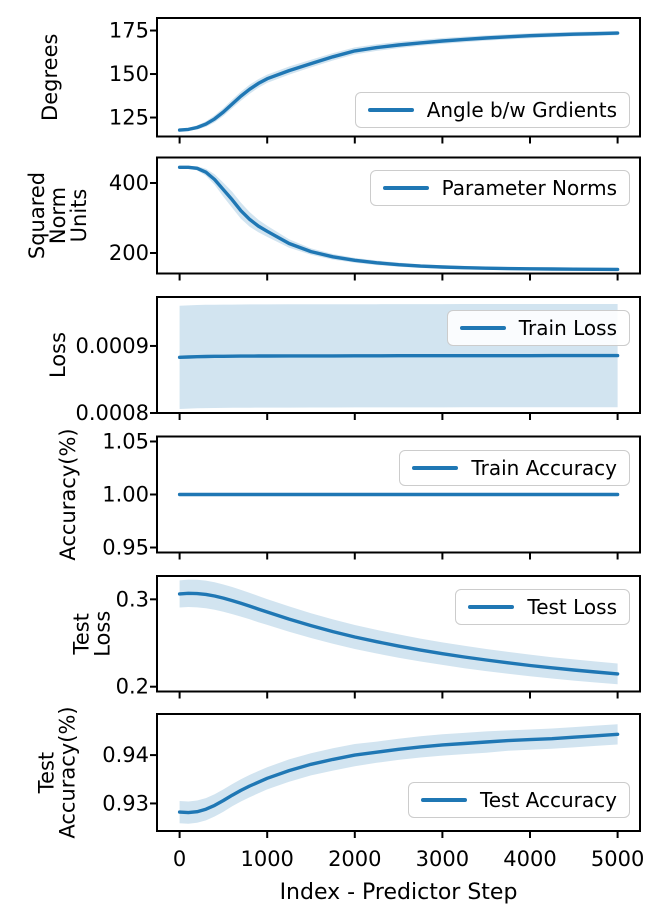 This screenshot has height=920, width=664. What do you see at coordinates (132, 687) in the screenshot?
I see `y-tick-label: 0.2` at bounding box center [132, 687].